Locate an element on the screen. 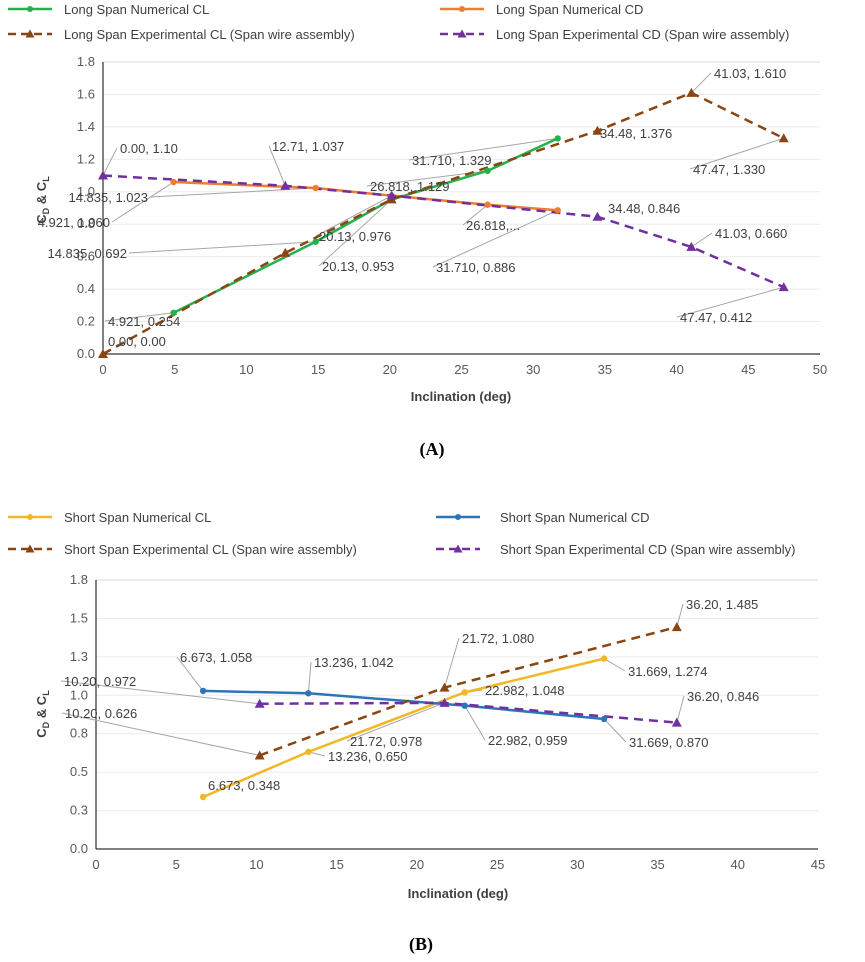  x-tick-label-b-6: 30 is located at coordinates (577, 864).